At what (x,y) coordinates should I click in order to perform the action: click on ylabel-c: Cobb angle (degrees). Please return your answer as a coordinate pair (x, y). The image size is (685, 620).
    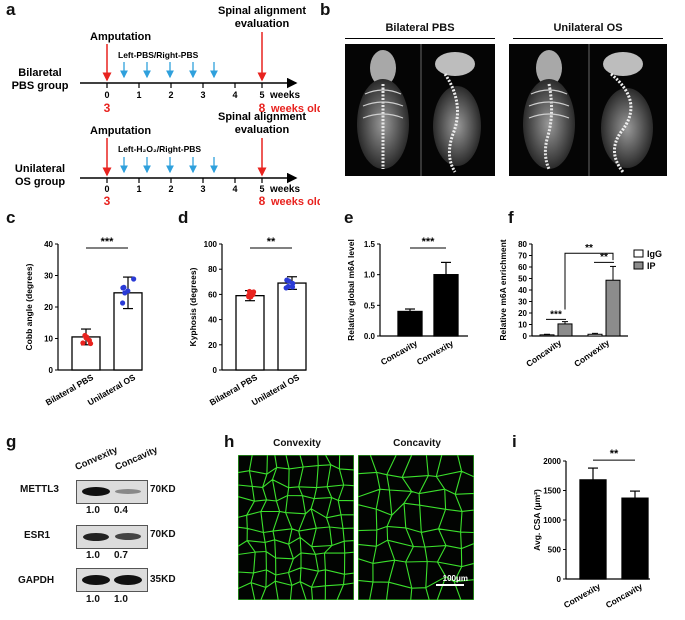
    Looking at the image, I should click on (29, 306).